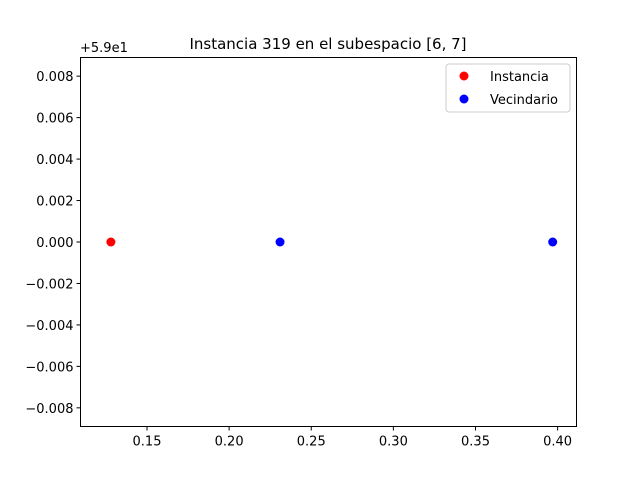 This screenshot has height=480, width=640. I want to click on x-tick-label: 0.40, so click(557, 442).